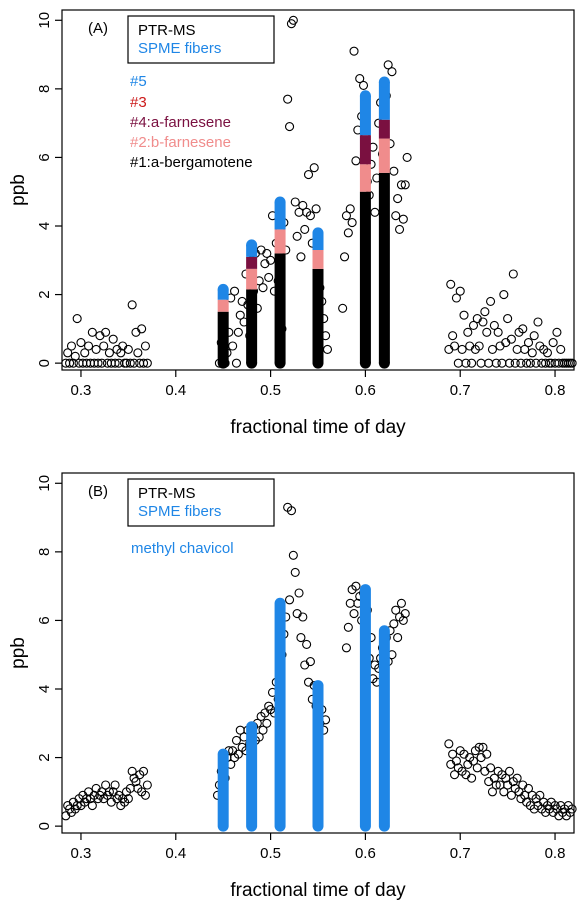 This screenshot has height=903, width=578. What do you see at coordinates (49, 189) in the screenshot?
I see `panel-a-y-ticks: 0 2 4 6 8 10` at bounding box center [49, 189].